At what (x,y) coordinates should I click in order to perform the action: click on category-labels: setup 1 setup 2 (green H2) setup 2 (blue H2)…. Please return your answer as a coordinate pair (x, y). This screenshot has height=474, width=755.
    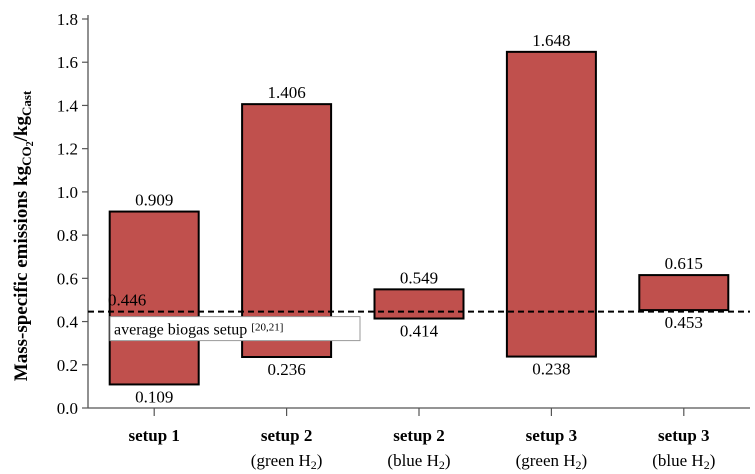
    Looking at the image, I should click on (421, 449).